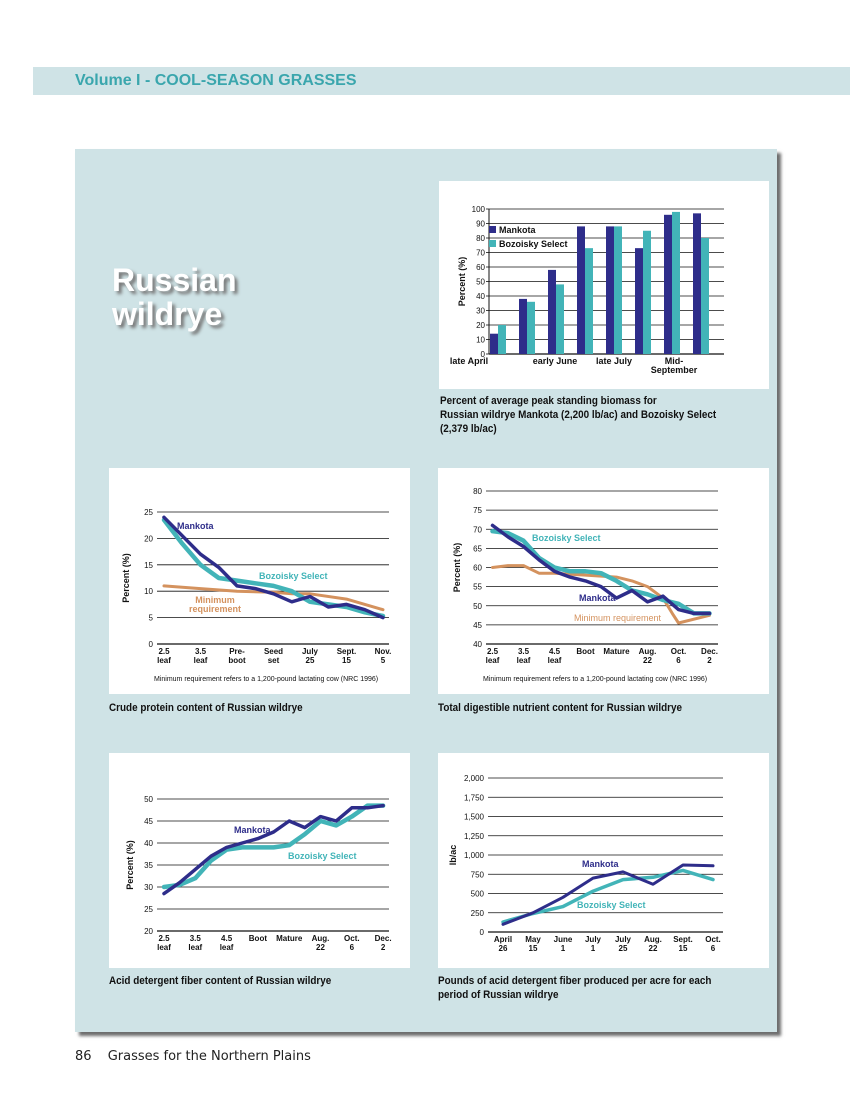 The image size is (850, 1100). I want to click on y-tick-label: 5, so click(151, 618).